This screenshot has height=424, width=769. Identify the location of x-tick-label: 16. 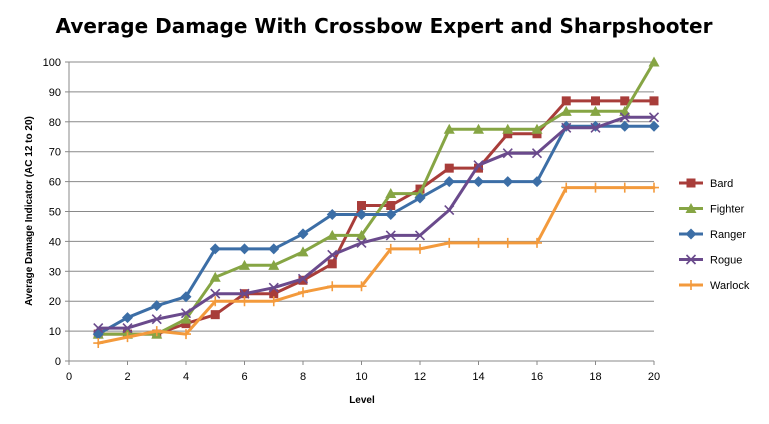
(537, 377).